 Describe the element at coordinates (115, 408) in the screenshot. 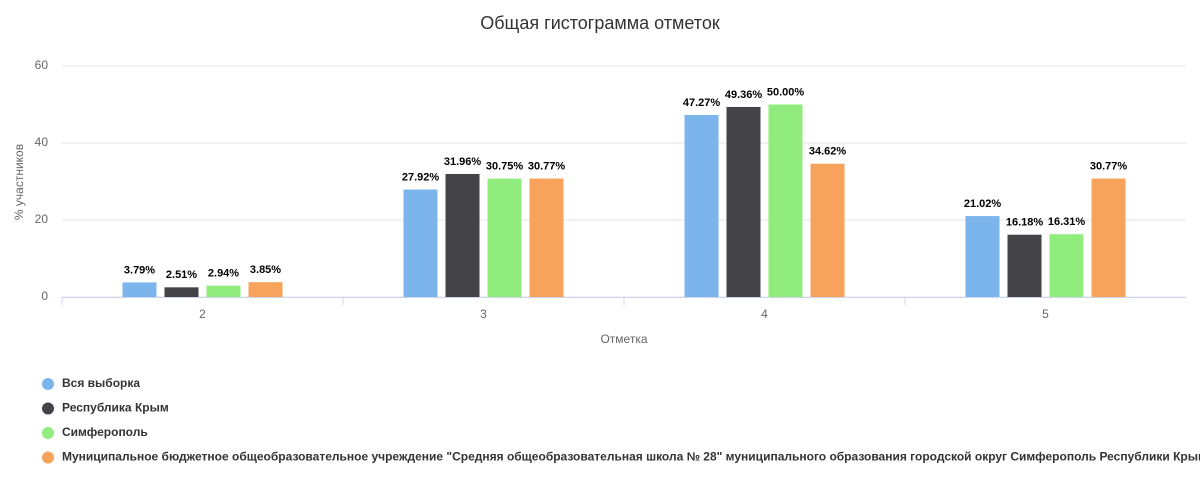

I see `legend-label: Республика Крым` at that location.